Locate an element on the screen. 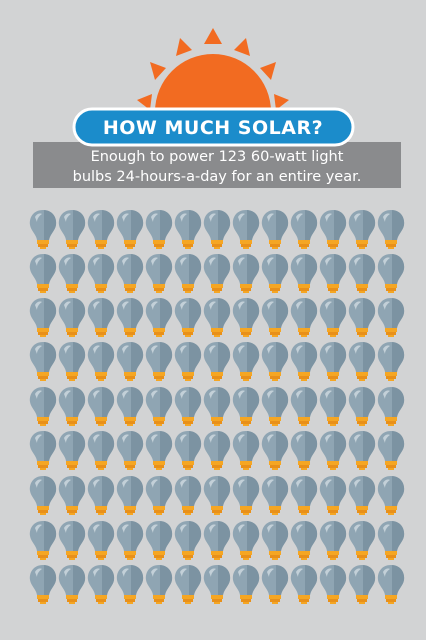 The image size is (426, 640). description-line: bulbs 24-hours-a-day for an entire year. is located at coordinates (217, 177).